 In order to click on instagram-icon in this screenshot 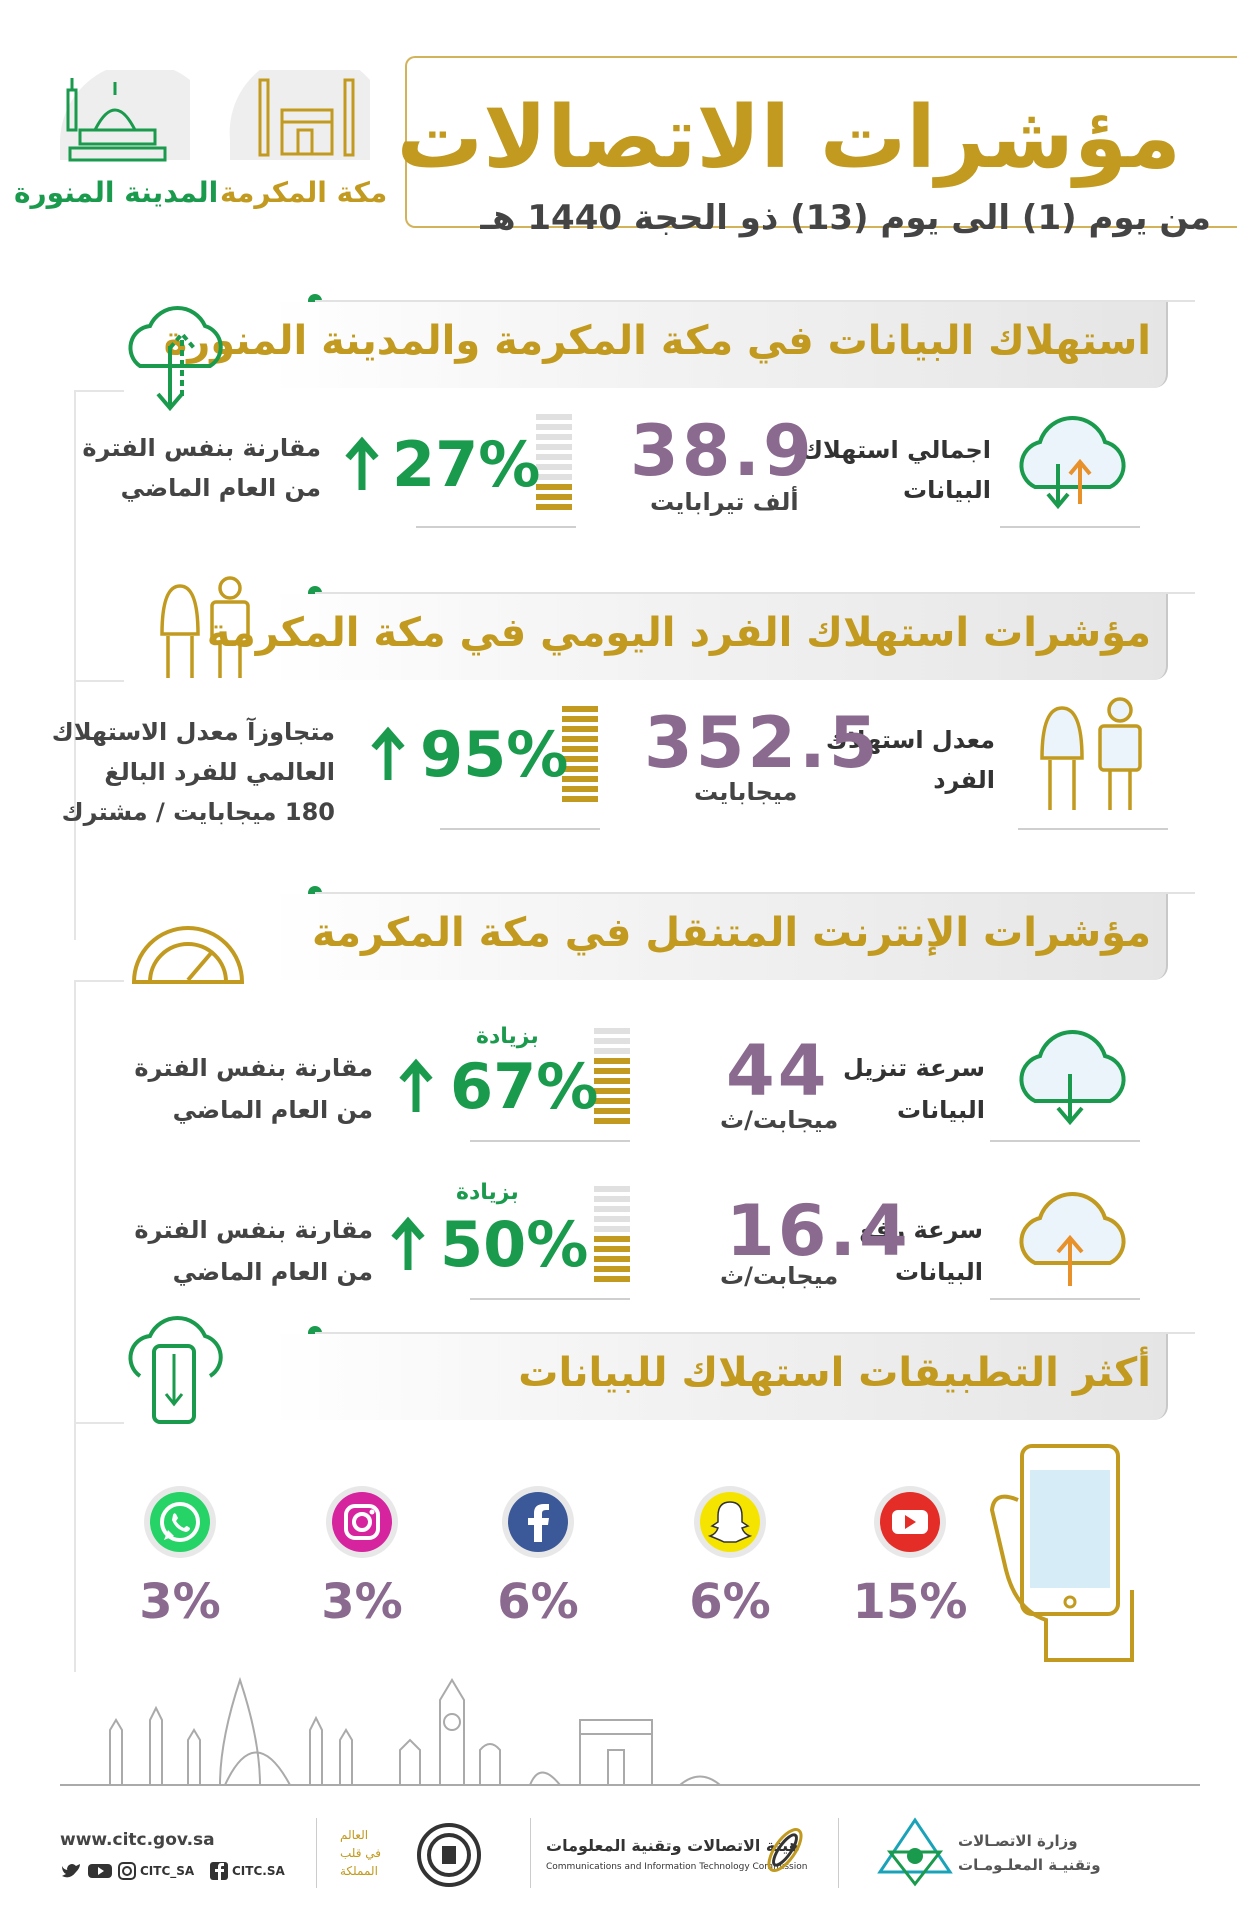, I will do `click(362, 1522)`.